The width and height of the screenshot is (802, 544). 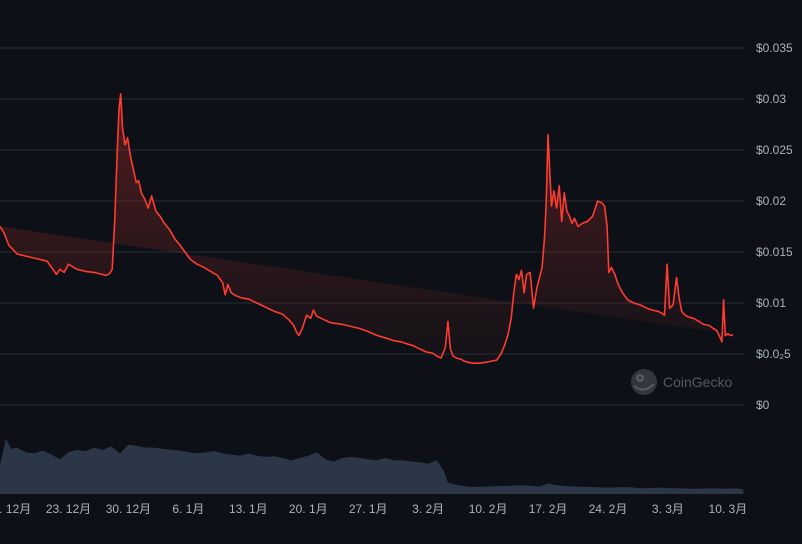 What do you see at coordinates (774, 150) in the screenshot?
I see `y-tick-label: $0.025` at bounding box center [774, 150].